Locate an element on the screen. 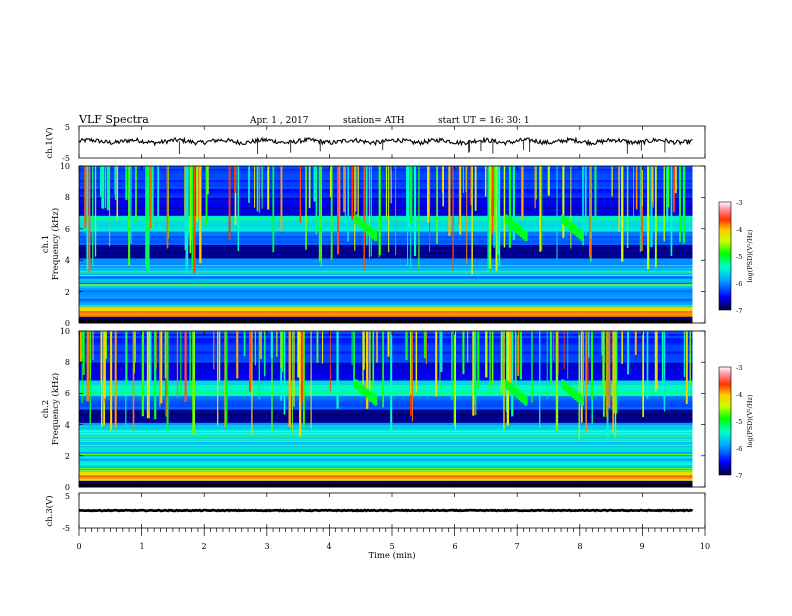 The image size is (792, 616). time-axis: 0 1 2 3 4 5 6 7 8 9 10 Time (min) is located at coordinates (393, 544).